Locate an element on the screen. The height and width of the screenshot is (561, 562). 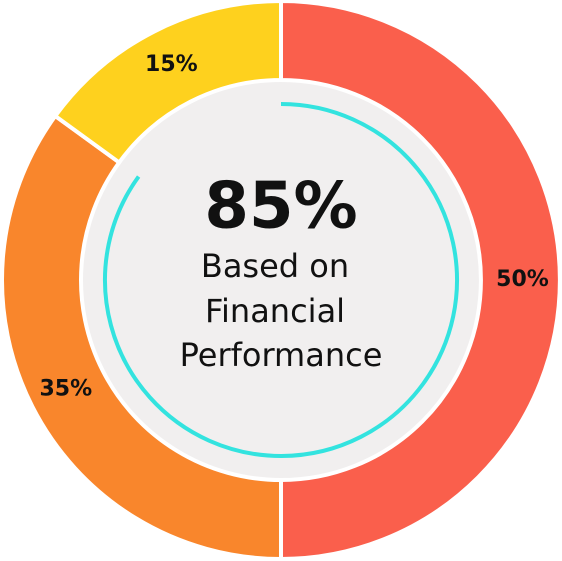
value-label: 35% is located at coordinates (65, 389).